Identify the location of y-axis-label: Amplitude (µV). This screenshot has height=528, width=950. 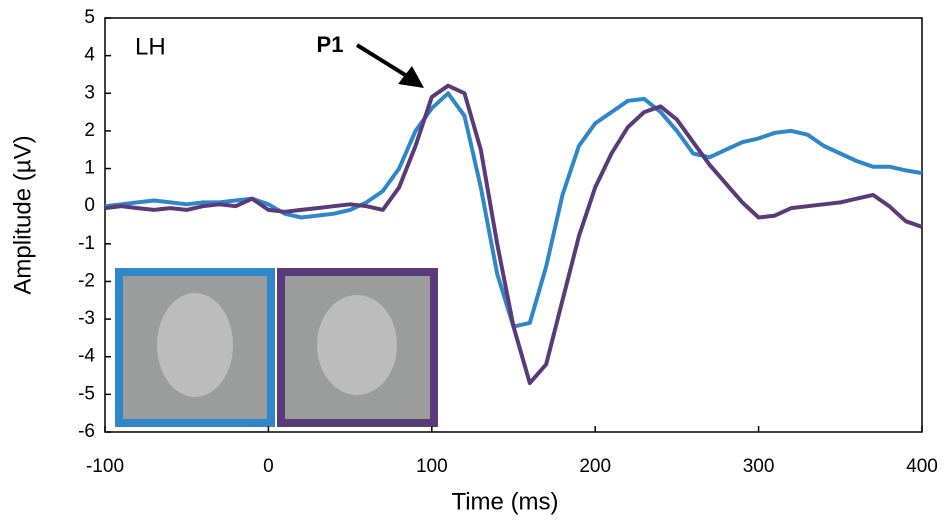
(22, 214).